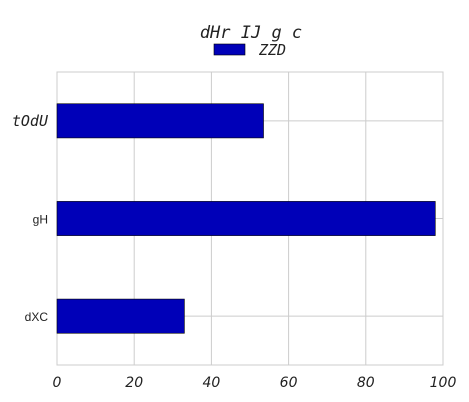 The width and height of the screenshot is (469, 402). I want to click on x-tick-label: 20, so click(134, 383).